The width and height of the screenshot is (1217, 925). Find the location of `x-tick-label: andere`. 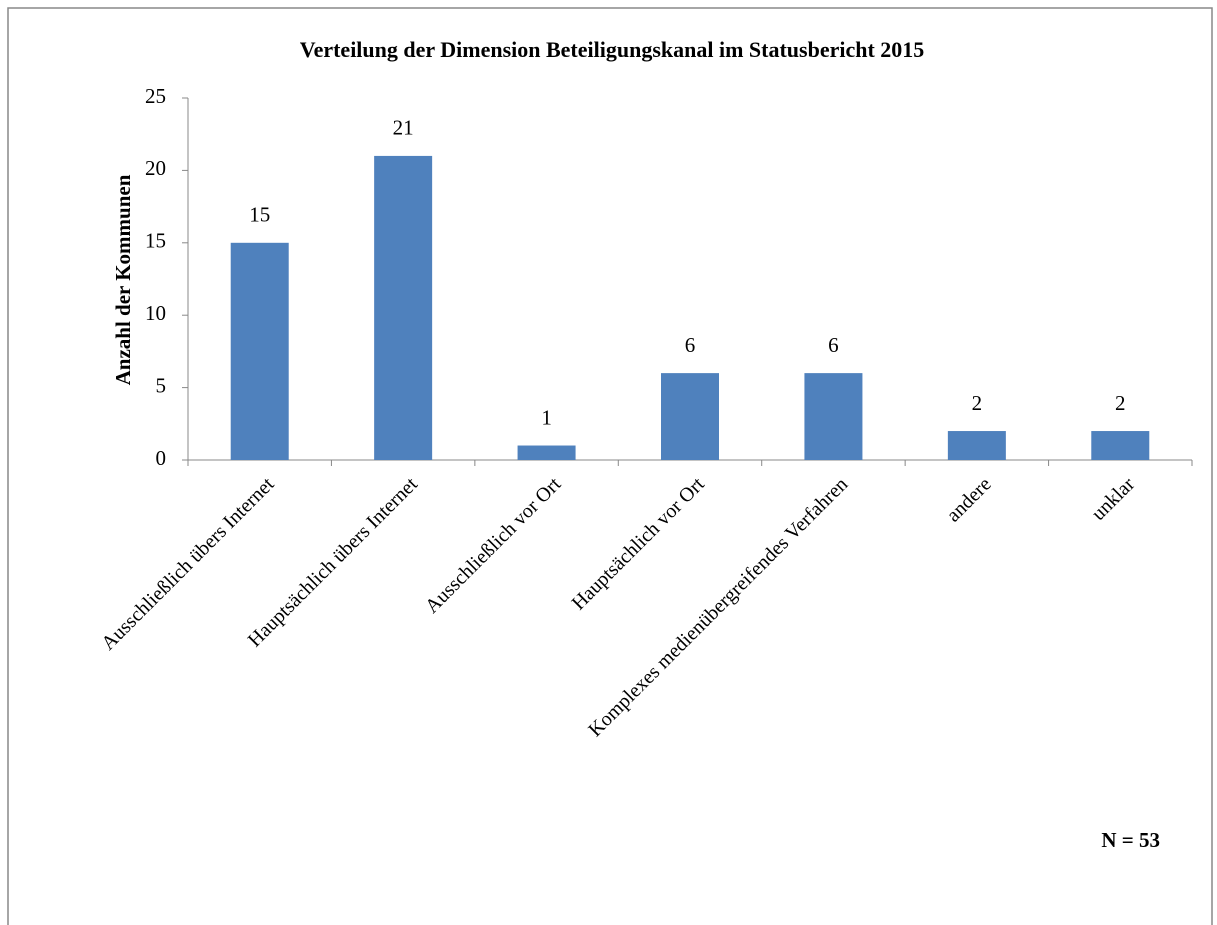

x-tick-label: andere is located at coordinates (968, 499).